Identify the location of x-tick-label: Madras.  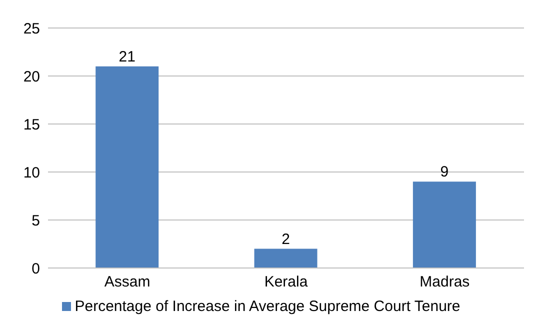
(445, 282).